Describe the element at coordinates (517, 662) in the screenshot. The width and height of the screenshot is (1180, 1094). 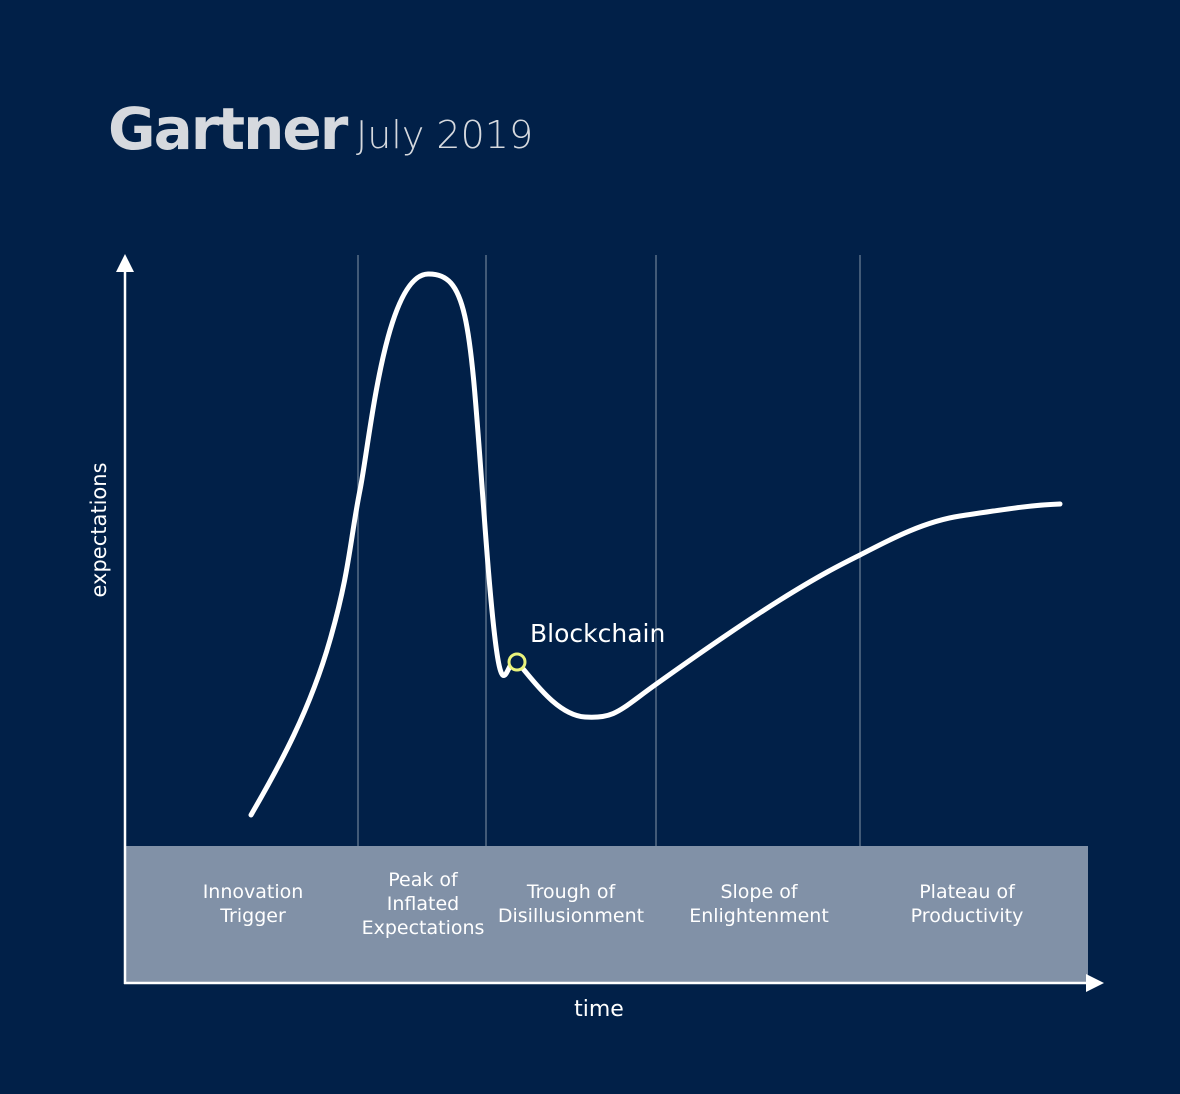
I see `marker` at that location.